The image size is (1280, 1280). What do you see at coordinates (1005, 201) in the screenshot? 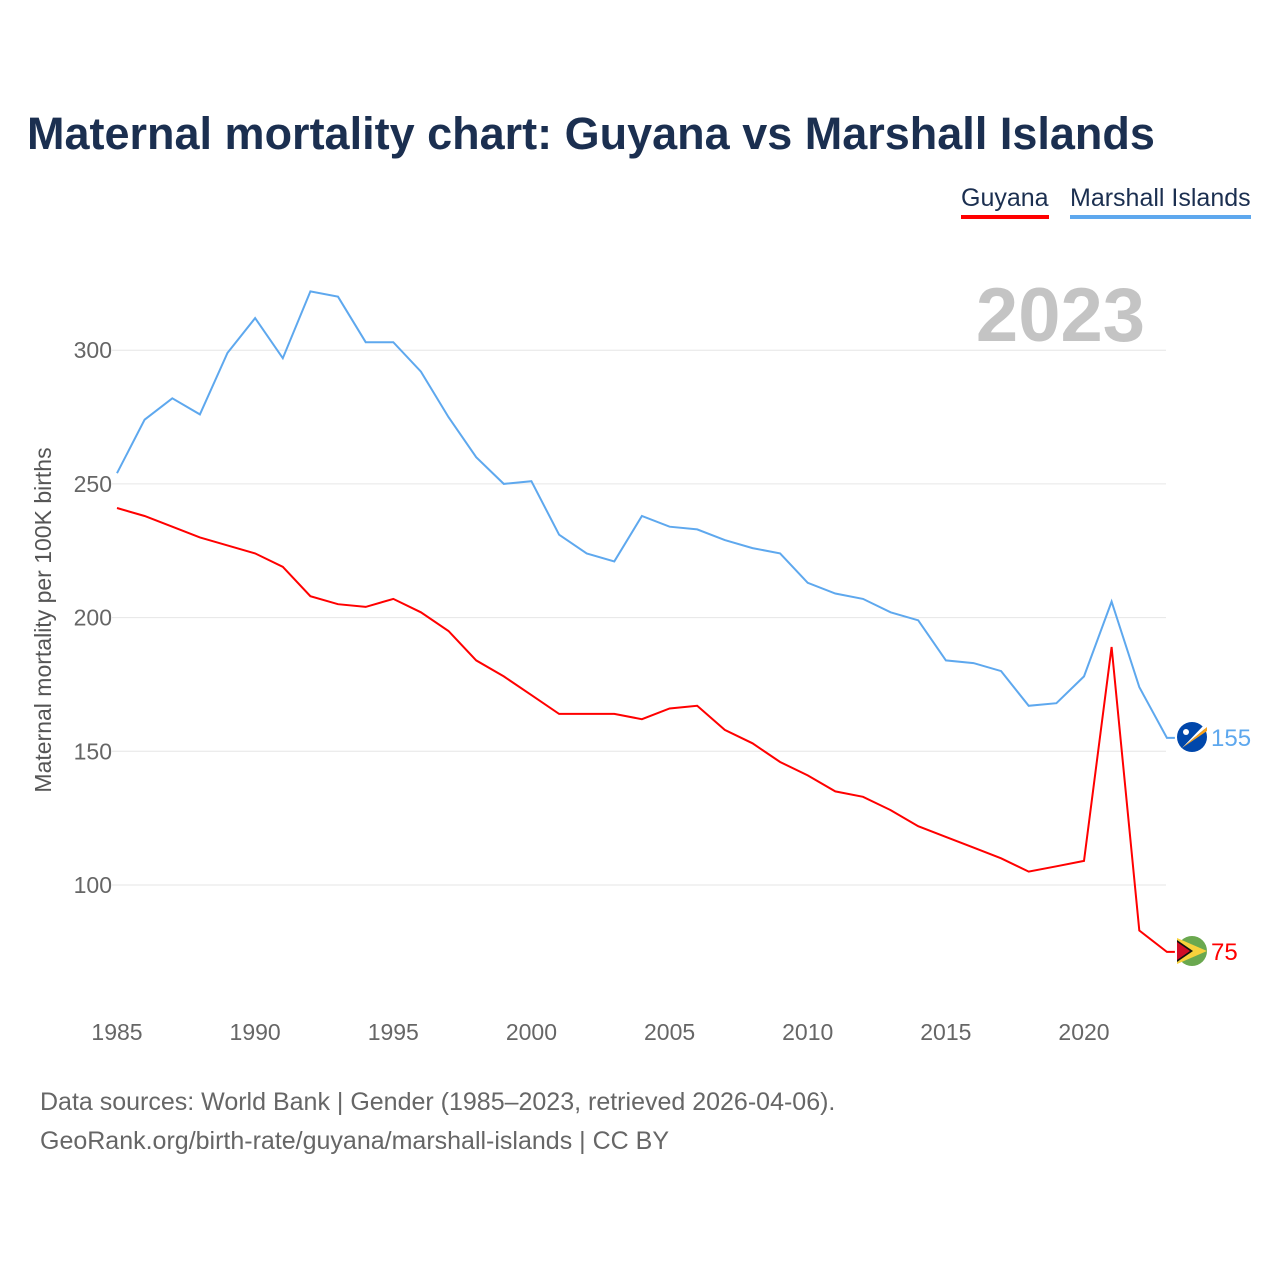
I see `legend-guyana: Guyana` at bounding box center [1005, 201].